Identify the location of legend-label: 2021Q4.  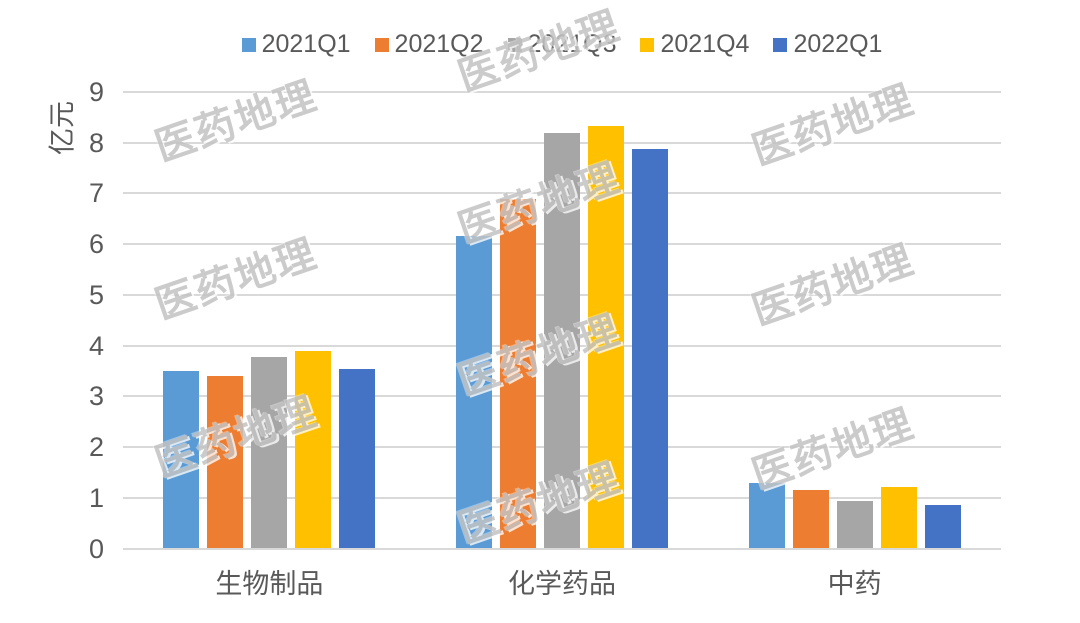
(705, 44).